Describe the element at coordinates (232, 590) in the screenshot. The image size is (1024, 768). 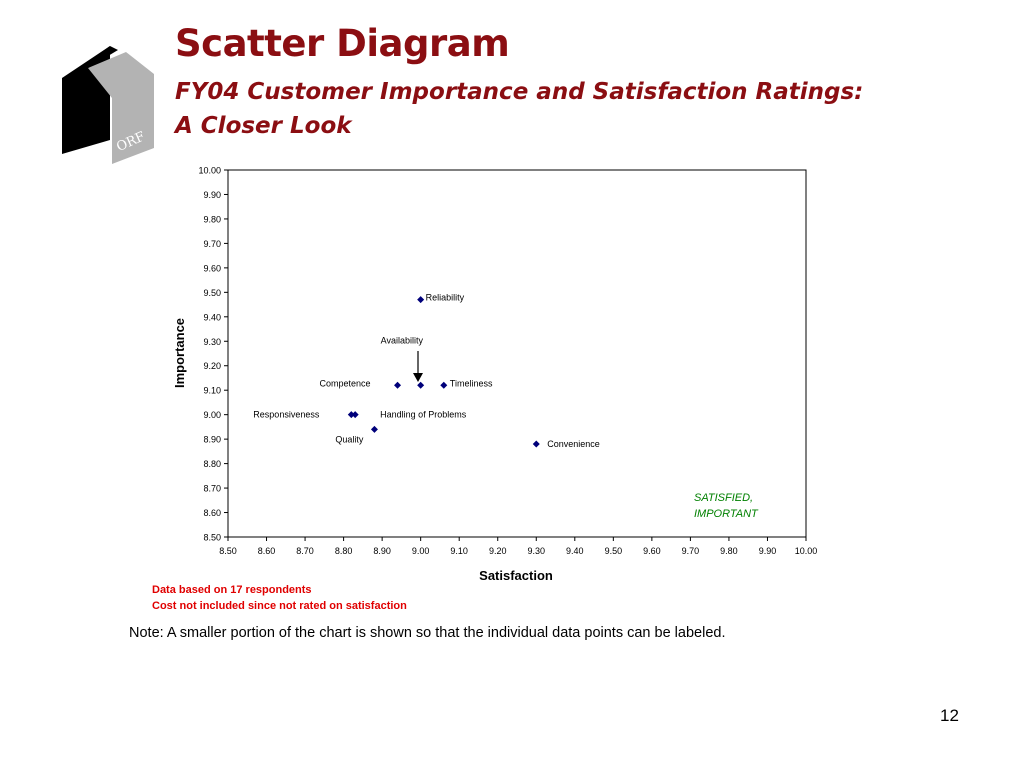
I see `note-respondents: Data based on 17 respondents` at that location.